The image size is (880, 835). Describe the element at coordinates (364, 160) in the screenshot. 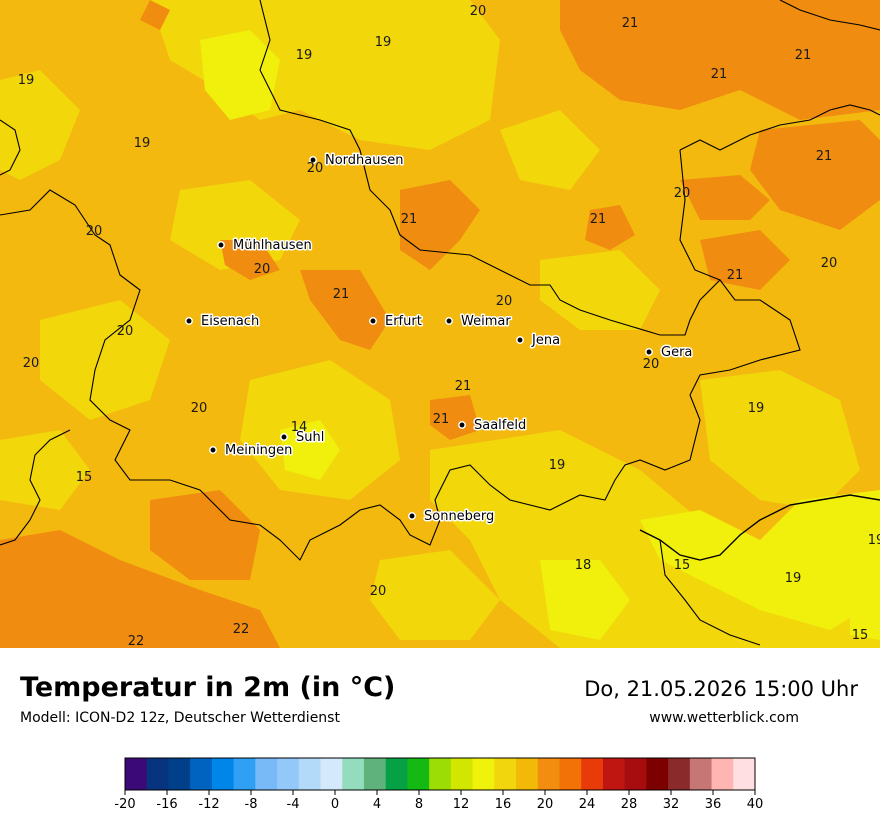

I see `city-label: Nordhausen` at that location.